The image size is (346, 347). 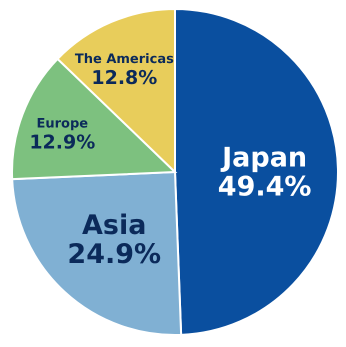 I want to click on data-label: 49.4%, so click(x=265, y=186).